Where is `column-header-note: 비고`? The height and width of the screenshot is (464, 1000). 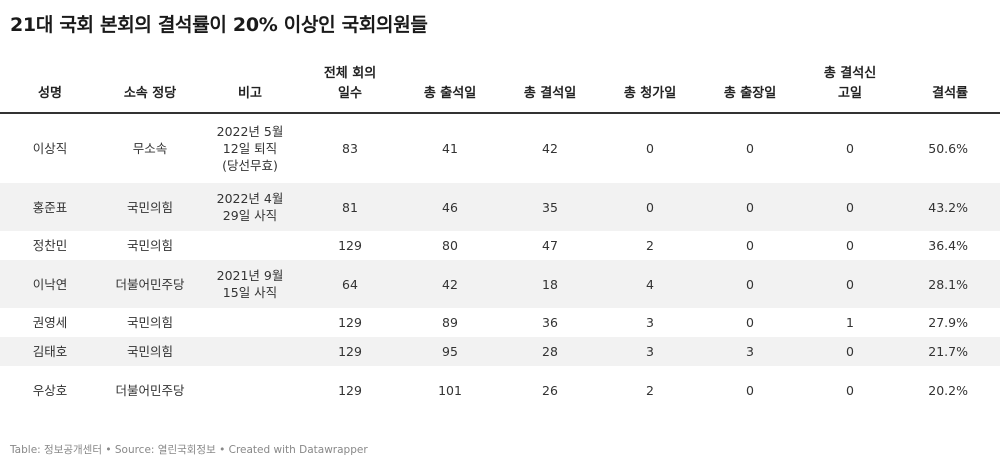
column-header-note: 비고 is located at coordinates (250, 89).